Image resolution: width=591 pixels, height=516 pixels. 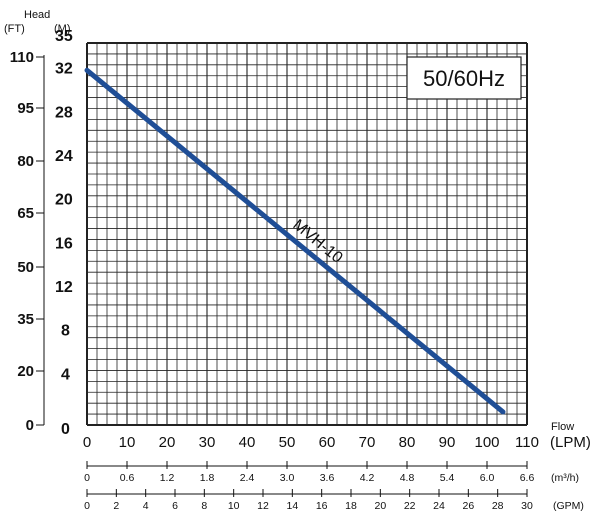 What do you see at coordinates (234, 506) in the screenshot?
I see `x-gpm-tick-label: 10` at bounding box center [234, 506].